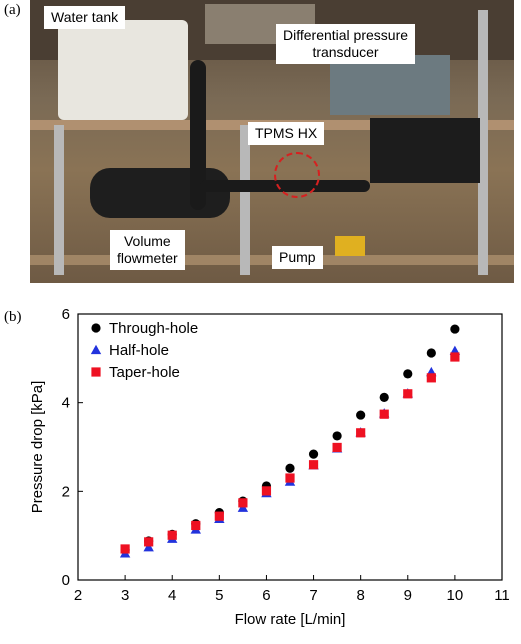 Image resolution: width=521 pixels, height=644 pixels. Describe the element at coordinates (455, 595) in the screenshot. I see `x-tick-label: 10` at that location.